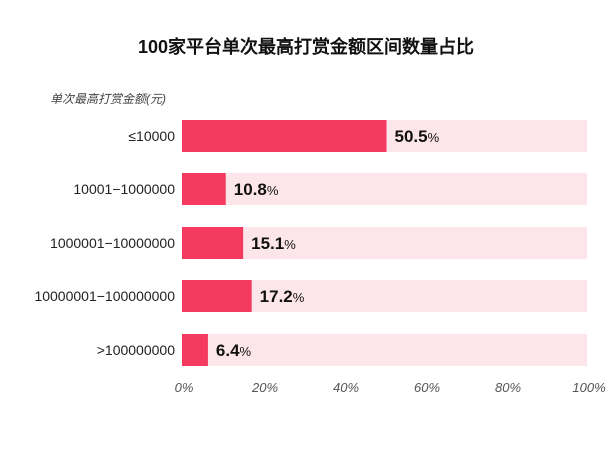  What do you see at coordinates (234, 350) in the screenshot?
I see `data-label: 6.4%` at bounding box center [234, 350].